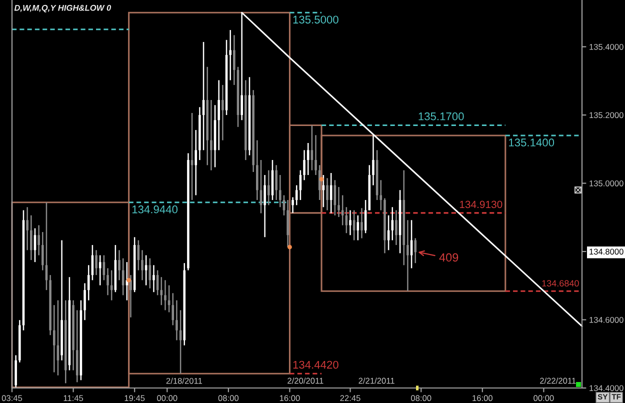 Image resolution: width=625 pixels, height=403 pixels. Describe the element at coordinates (155, 209) in the screenshot. I see `series-label: 134.9440` at that location.